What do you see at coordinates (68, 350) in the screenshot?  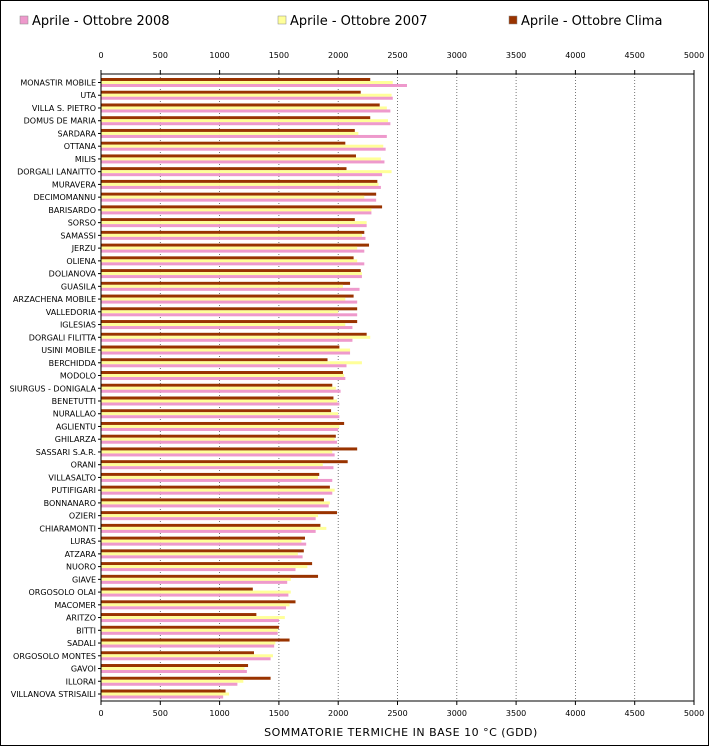 I see `category-label-21: USINI MOBILE` at bounding box center [68, 350].